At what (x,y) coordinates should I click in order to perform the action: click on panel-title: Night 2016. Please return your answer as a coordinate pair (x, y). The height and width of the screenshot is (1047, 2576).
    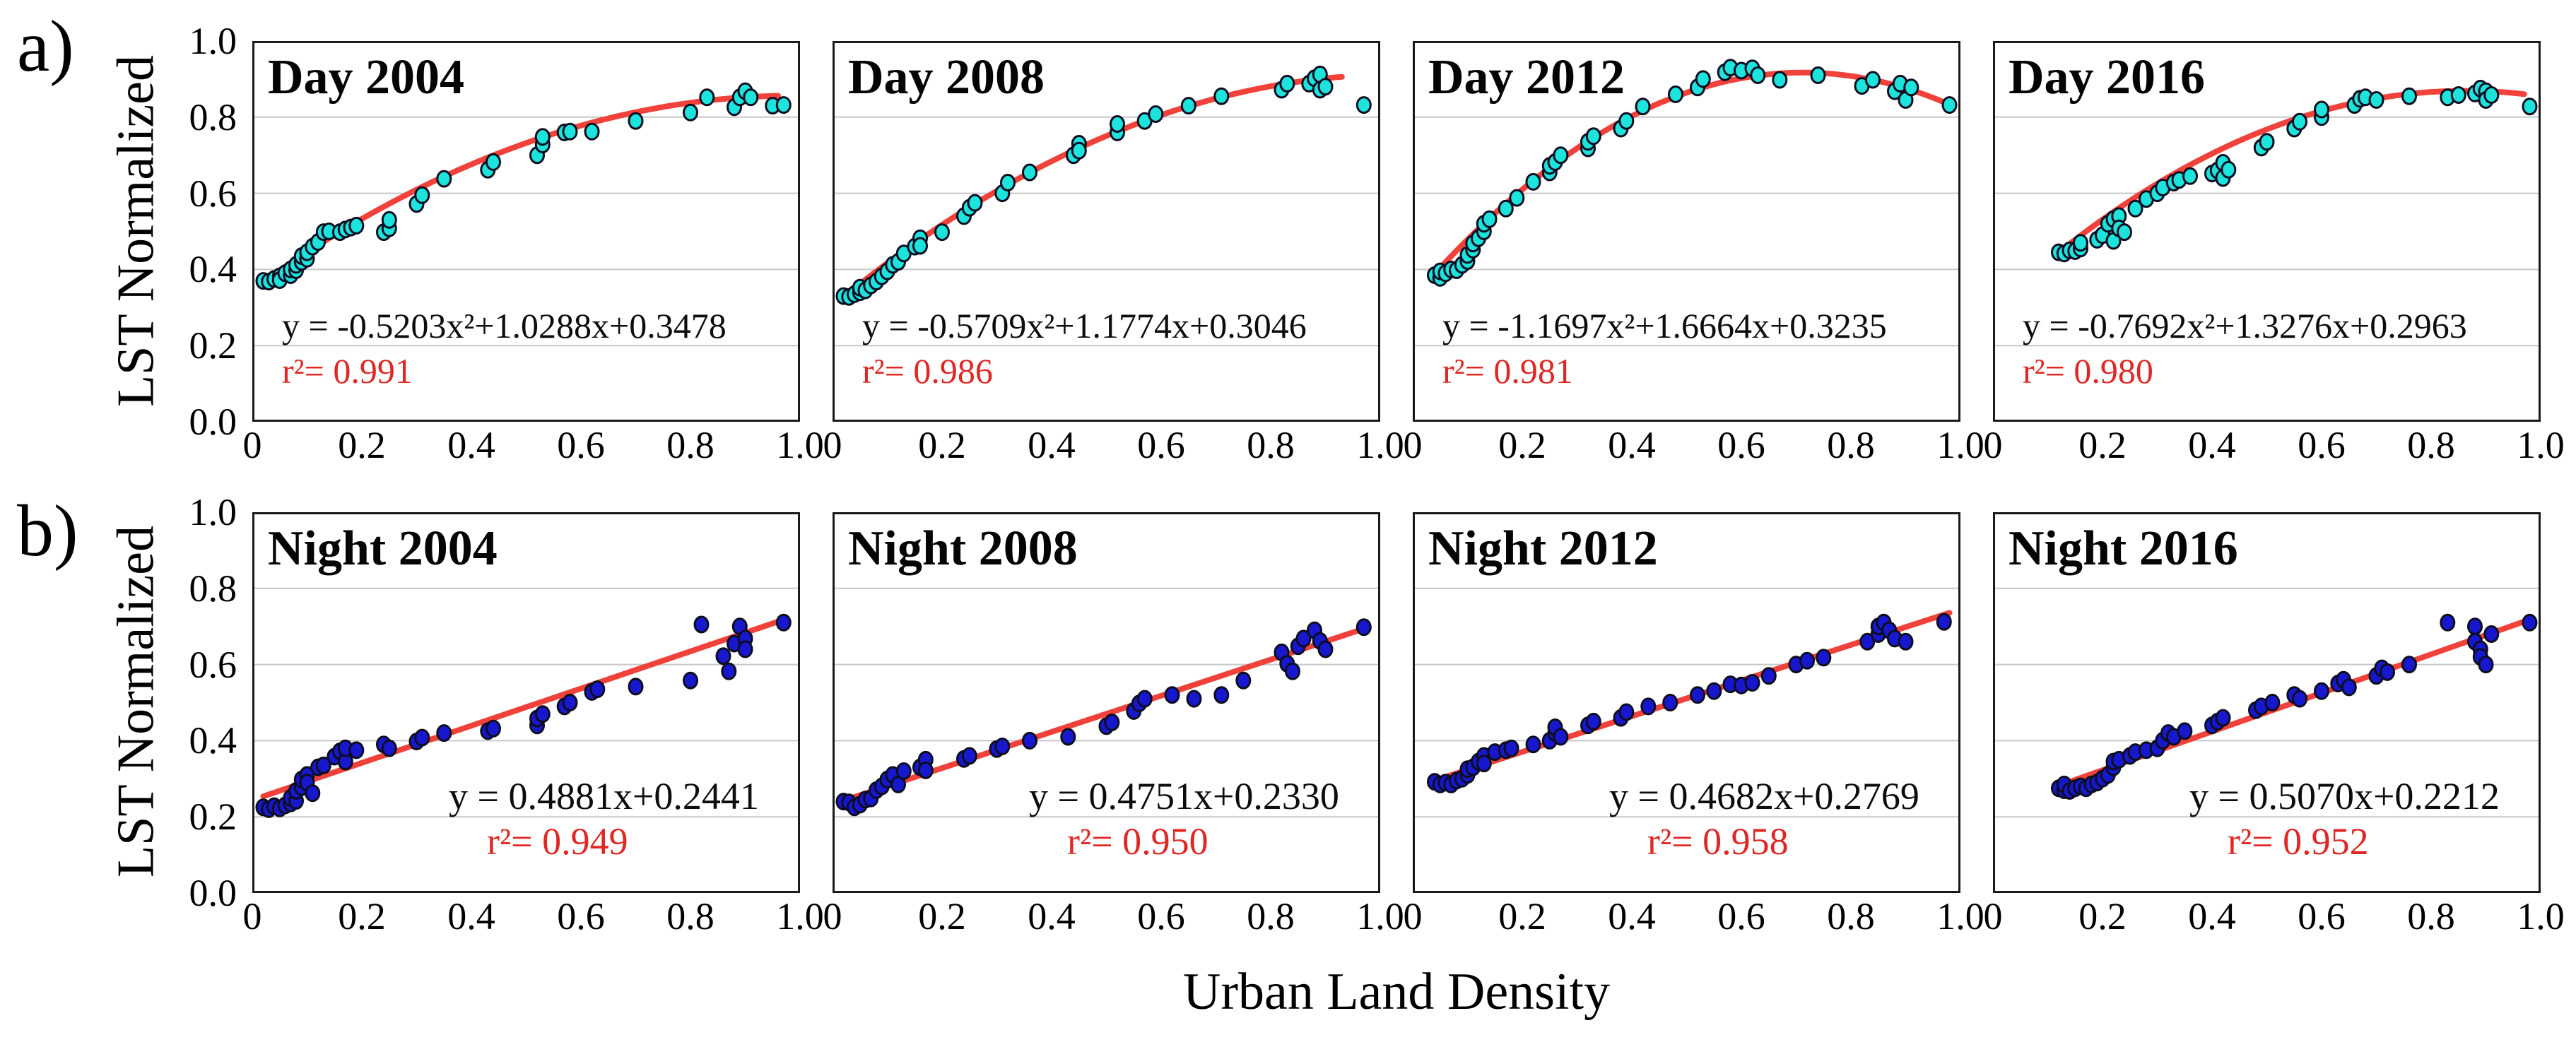
    Looking at the image, I should click on (2123, 548).